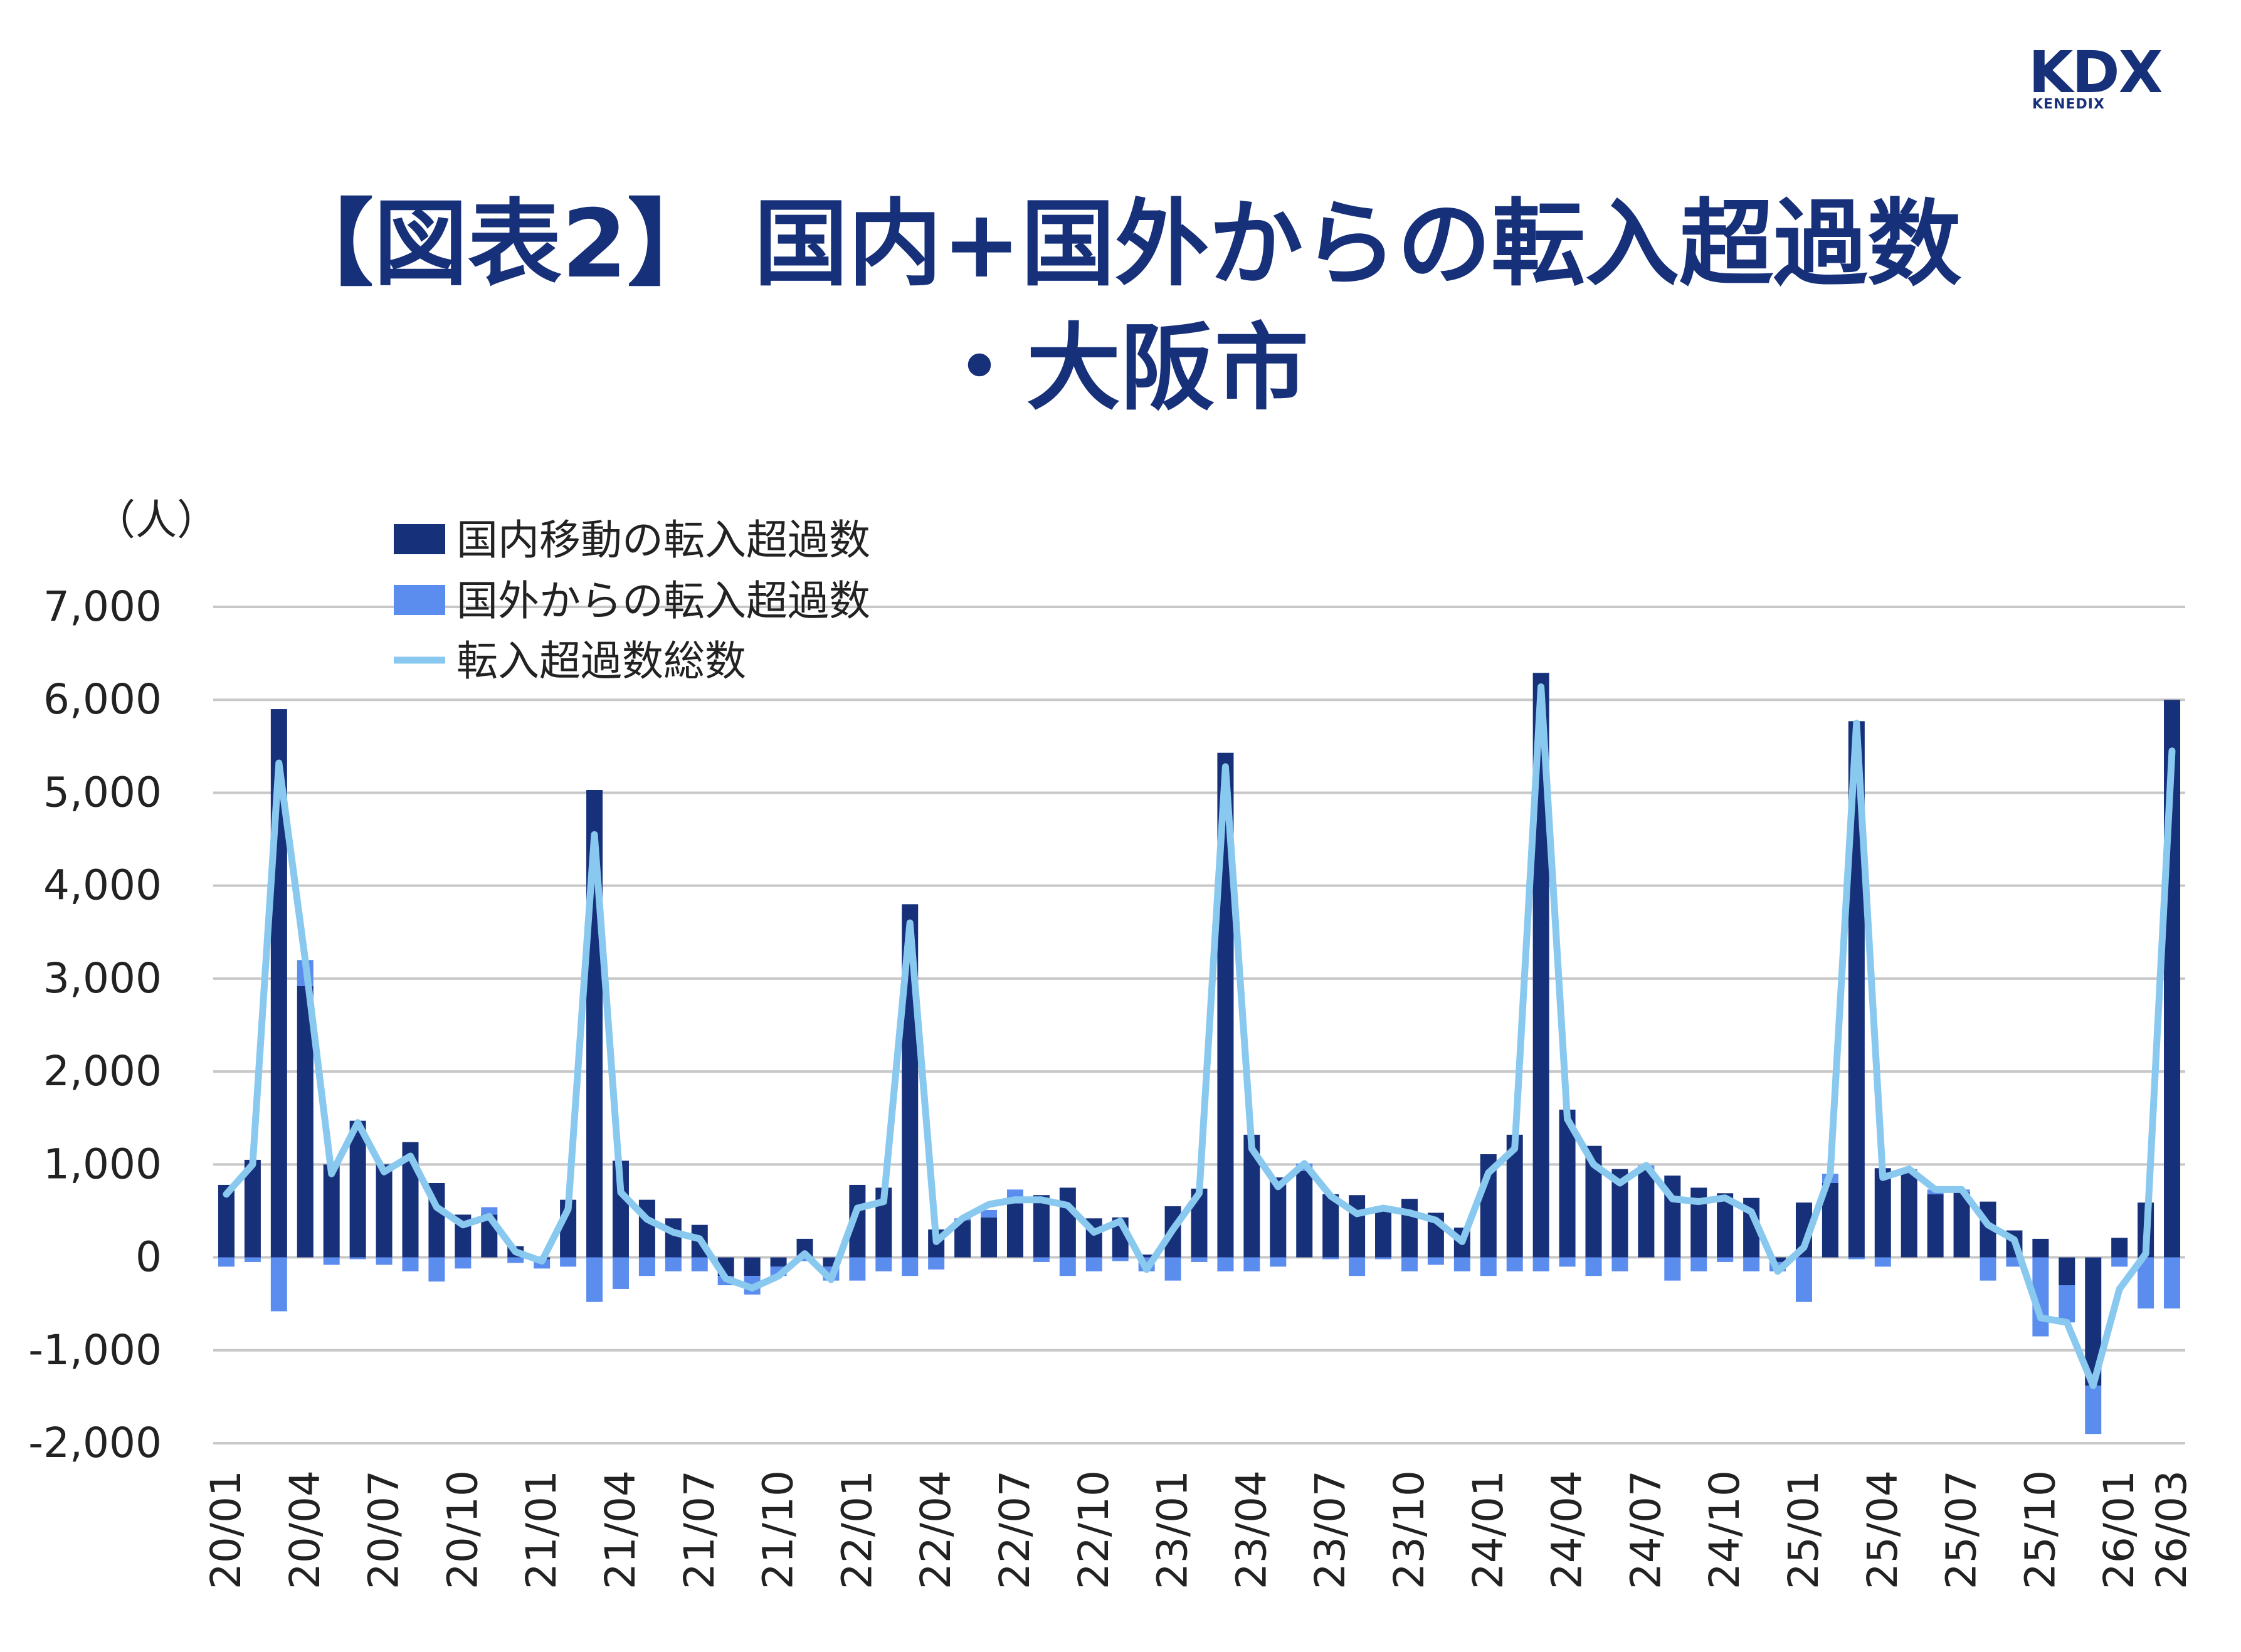  What do you see at coordinates (102, 978) in the screenshot?
I see `y-tick-label: 3,000` at bounding box center [102, 978].